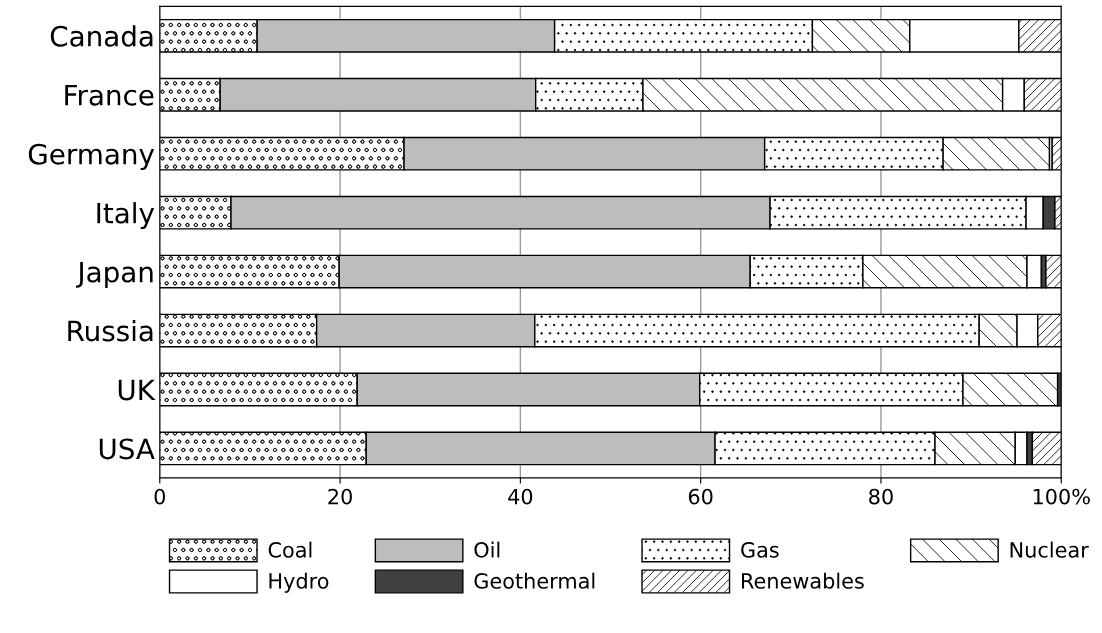 The image size is (1102, 633). Describe the element at coordinates (520, 496) in the screenshot. I see `x-tick-label: 40` at that location.